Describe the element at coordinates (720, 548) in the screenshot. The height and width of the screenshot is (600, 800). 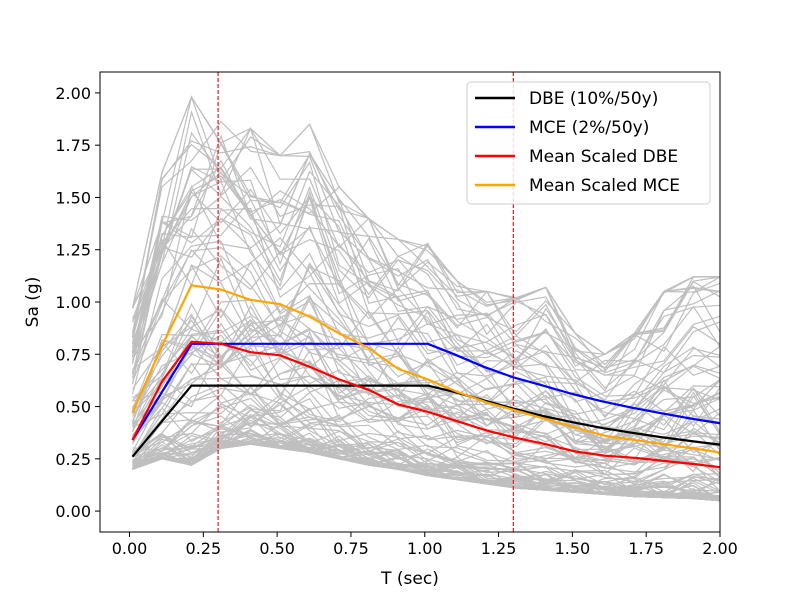
I see `x-tick-label: 2.00` at that location.